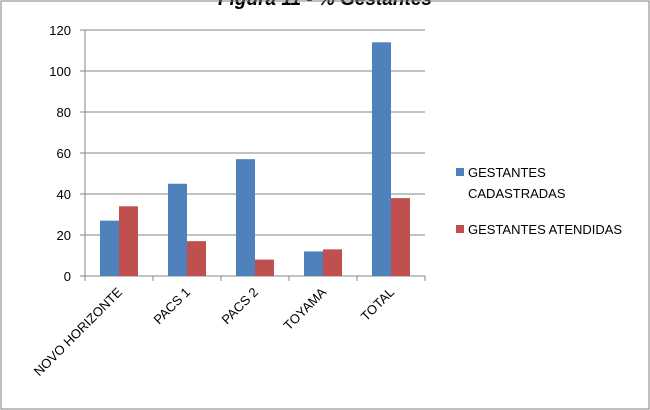 The height and width of the screenshot is (410, 650). Describe the element at coordinates (377, 304) in the screenshot. I see `x-tick-label: TOTAL` at that location.